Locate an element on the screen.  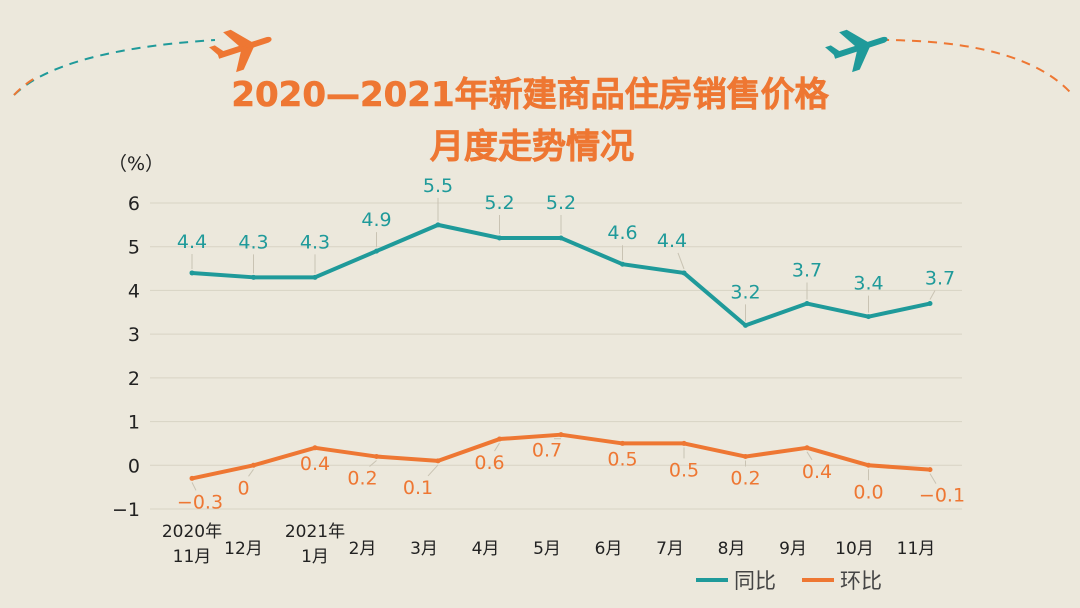
data-label-yoy: 3.2 is located at coordinates (745, 292).